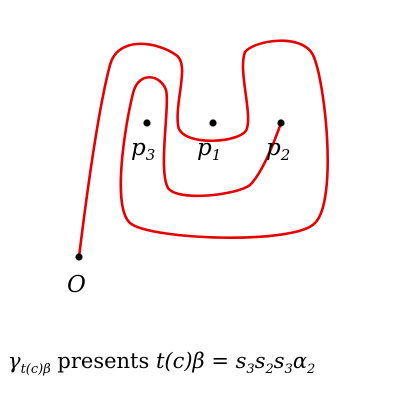  I want to click on origin-marker, so click(79, 257).